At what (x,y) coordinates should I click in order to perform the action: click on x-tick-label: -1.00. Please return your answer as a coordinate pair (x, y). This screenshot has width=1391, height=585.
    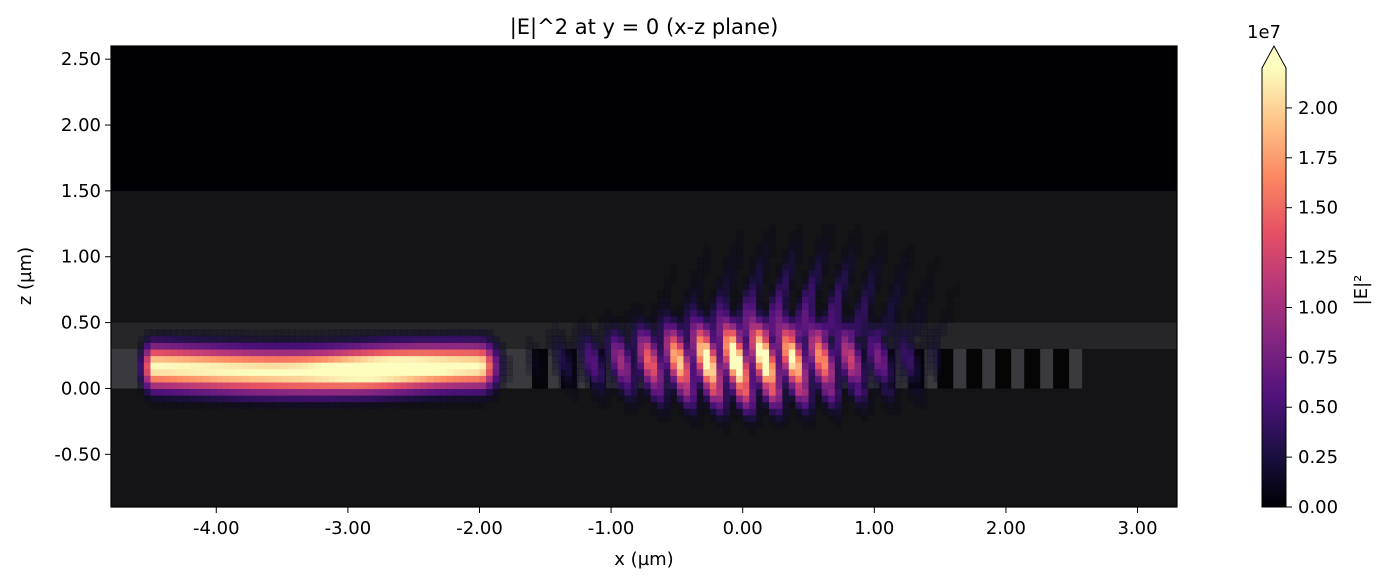
    Looking at the image, I should click on (611, 528).